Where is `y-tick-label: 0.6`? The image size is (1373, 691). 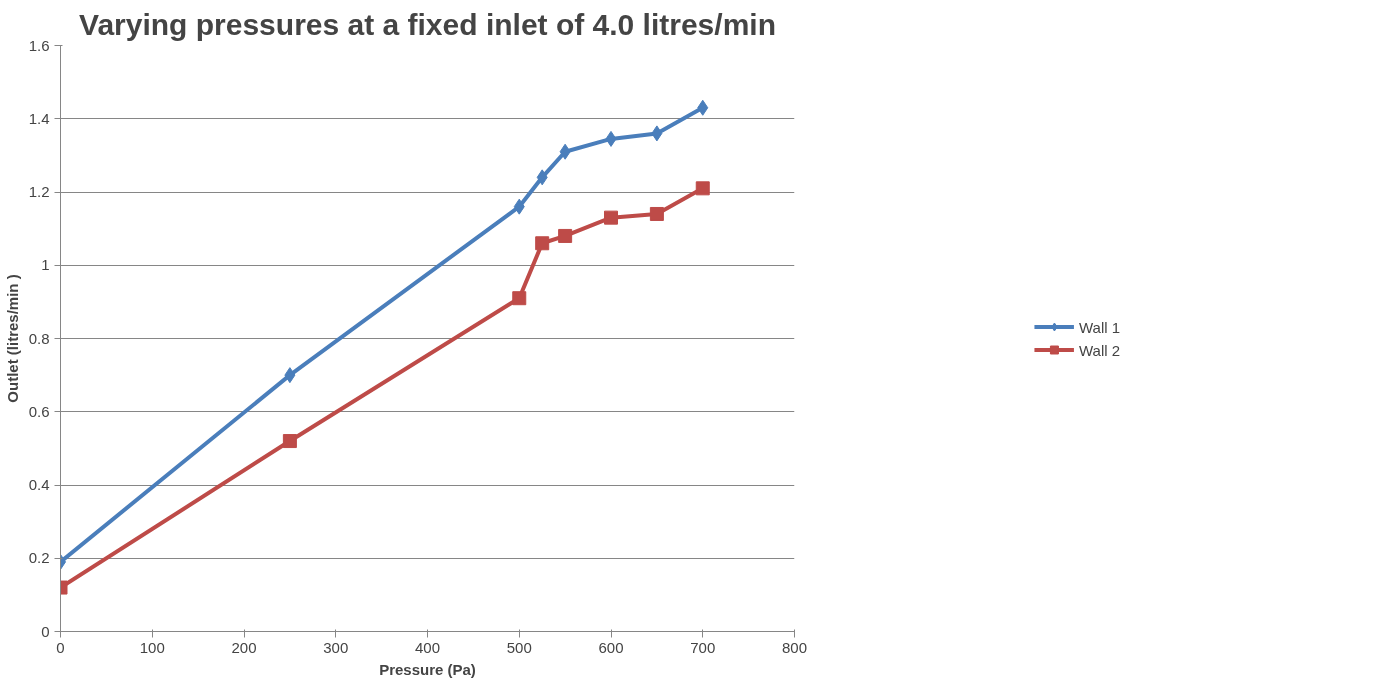
y-tick-label: 0.6 is located at coordinates (39, 411).